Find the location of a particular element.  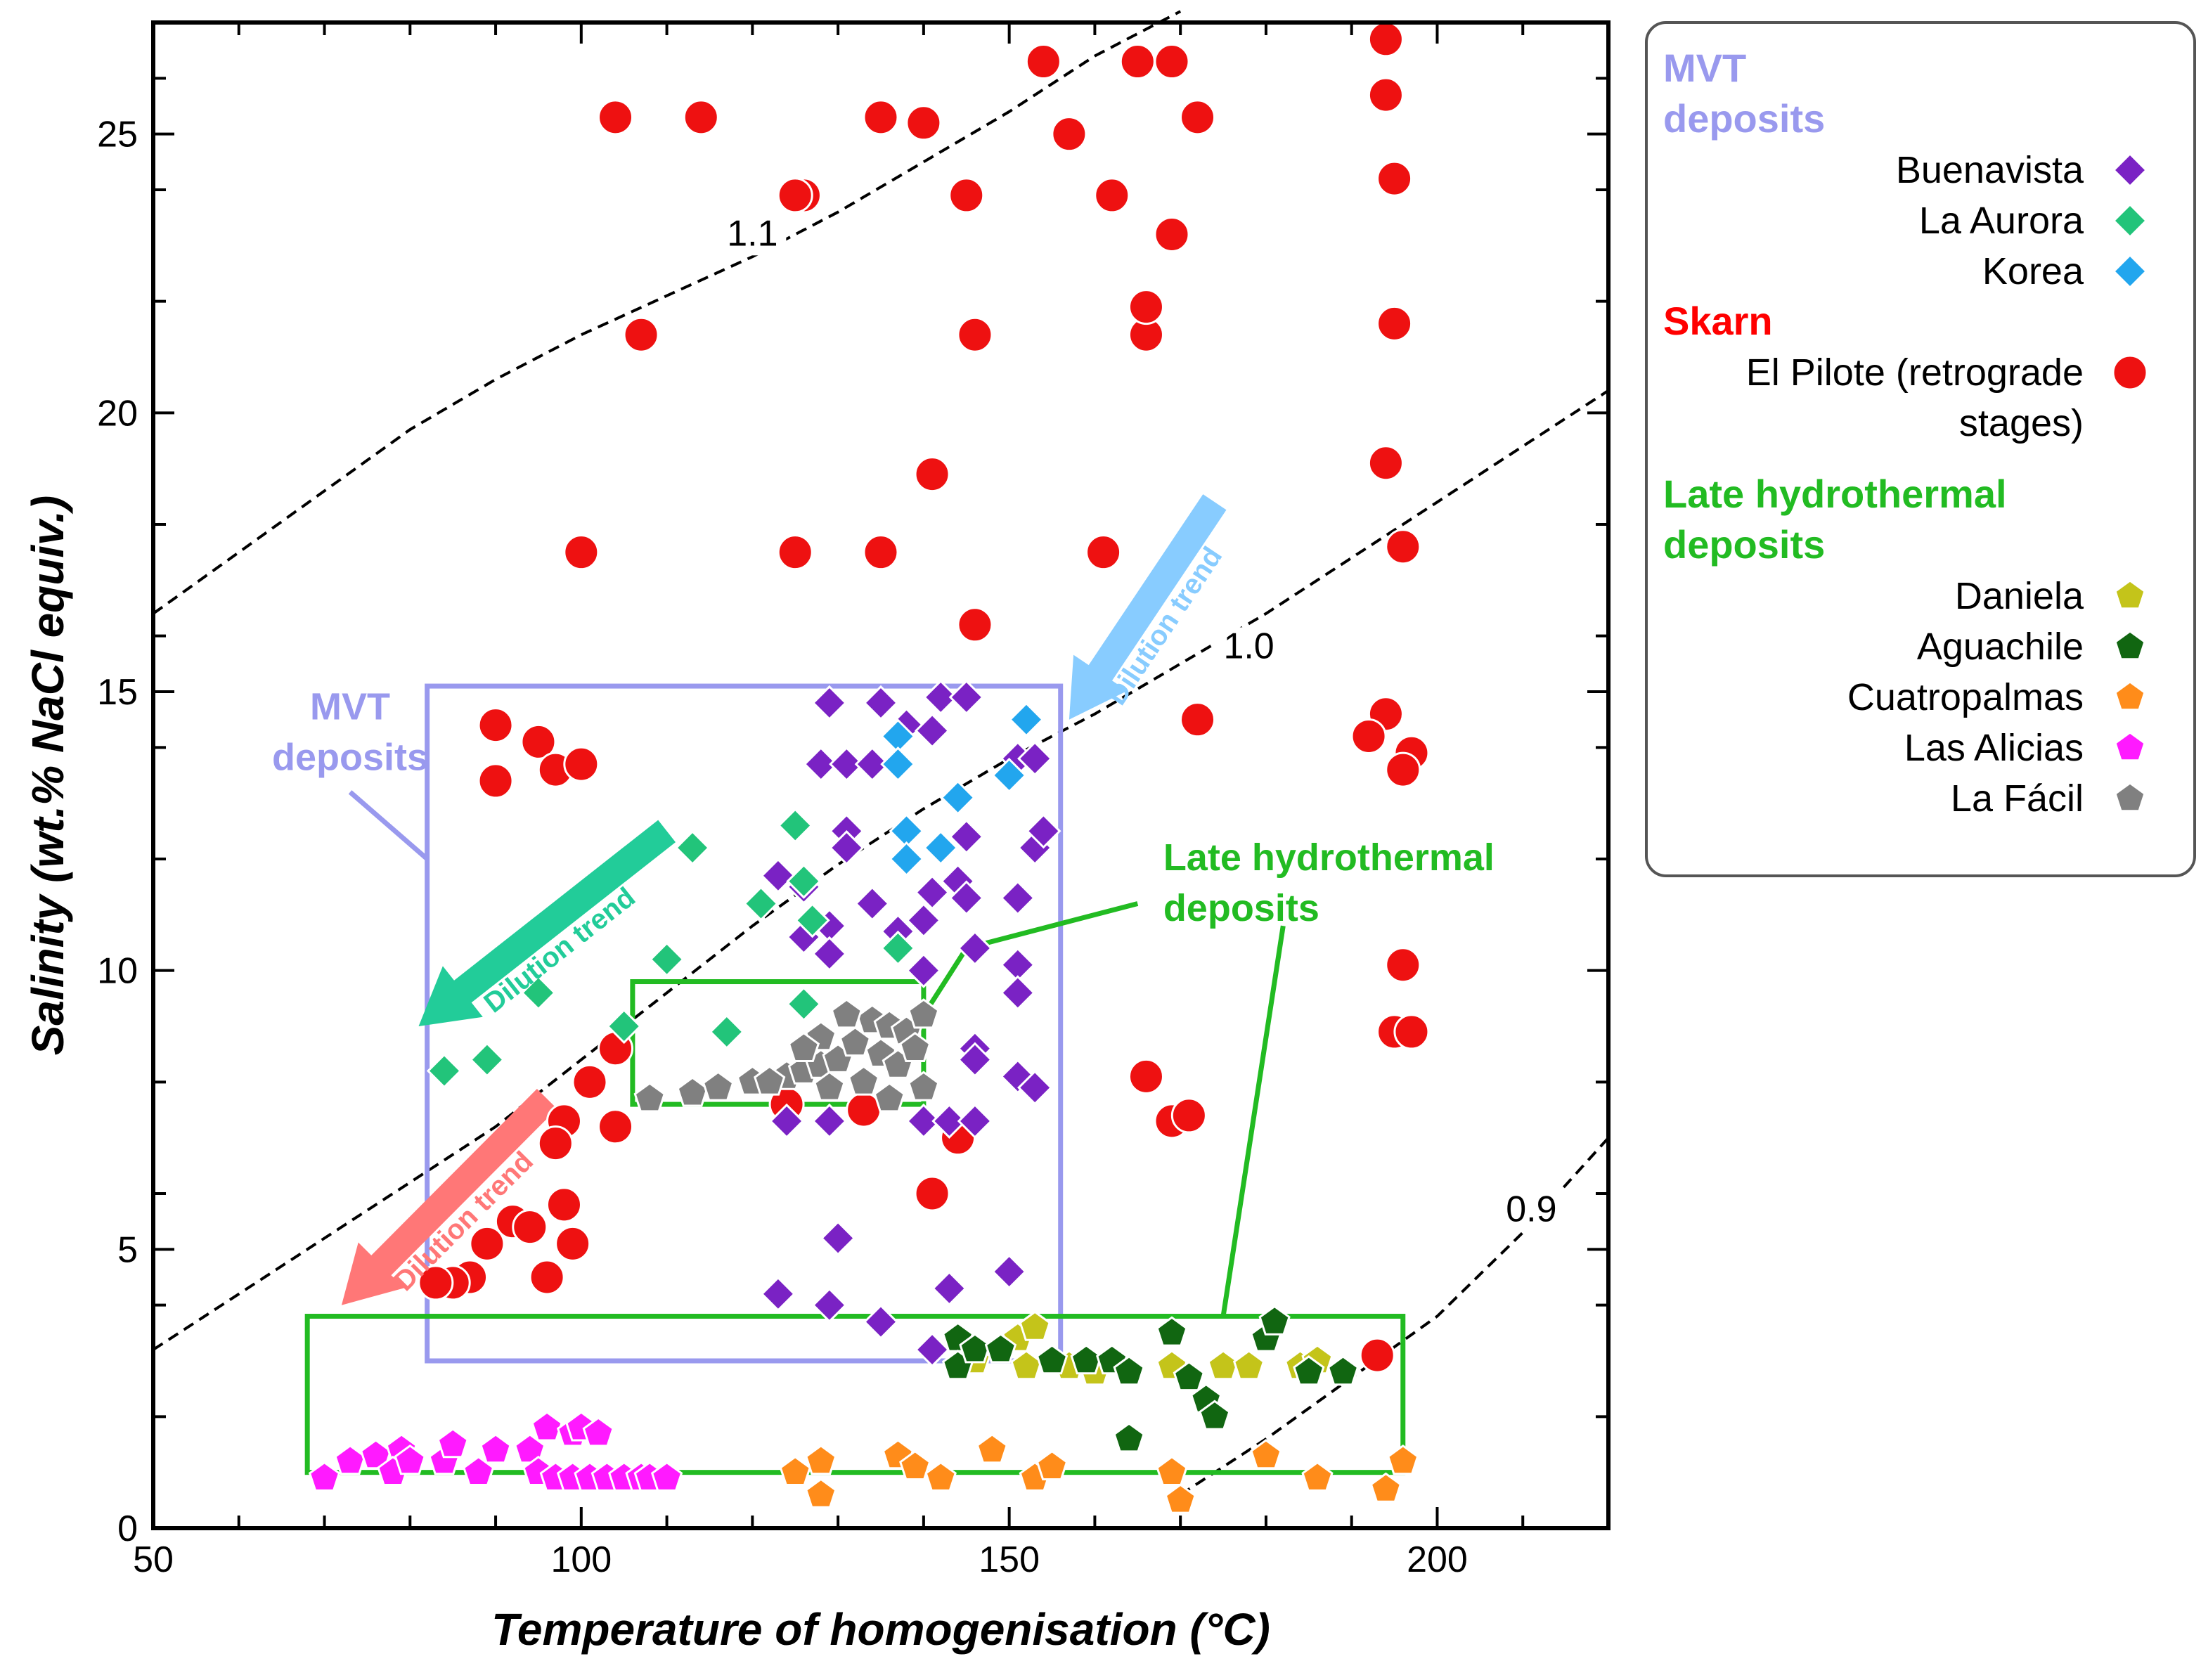

legend-group-title: MVT is located at coordinates (1704, 68).